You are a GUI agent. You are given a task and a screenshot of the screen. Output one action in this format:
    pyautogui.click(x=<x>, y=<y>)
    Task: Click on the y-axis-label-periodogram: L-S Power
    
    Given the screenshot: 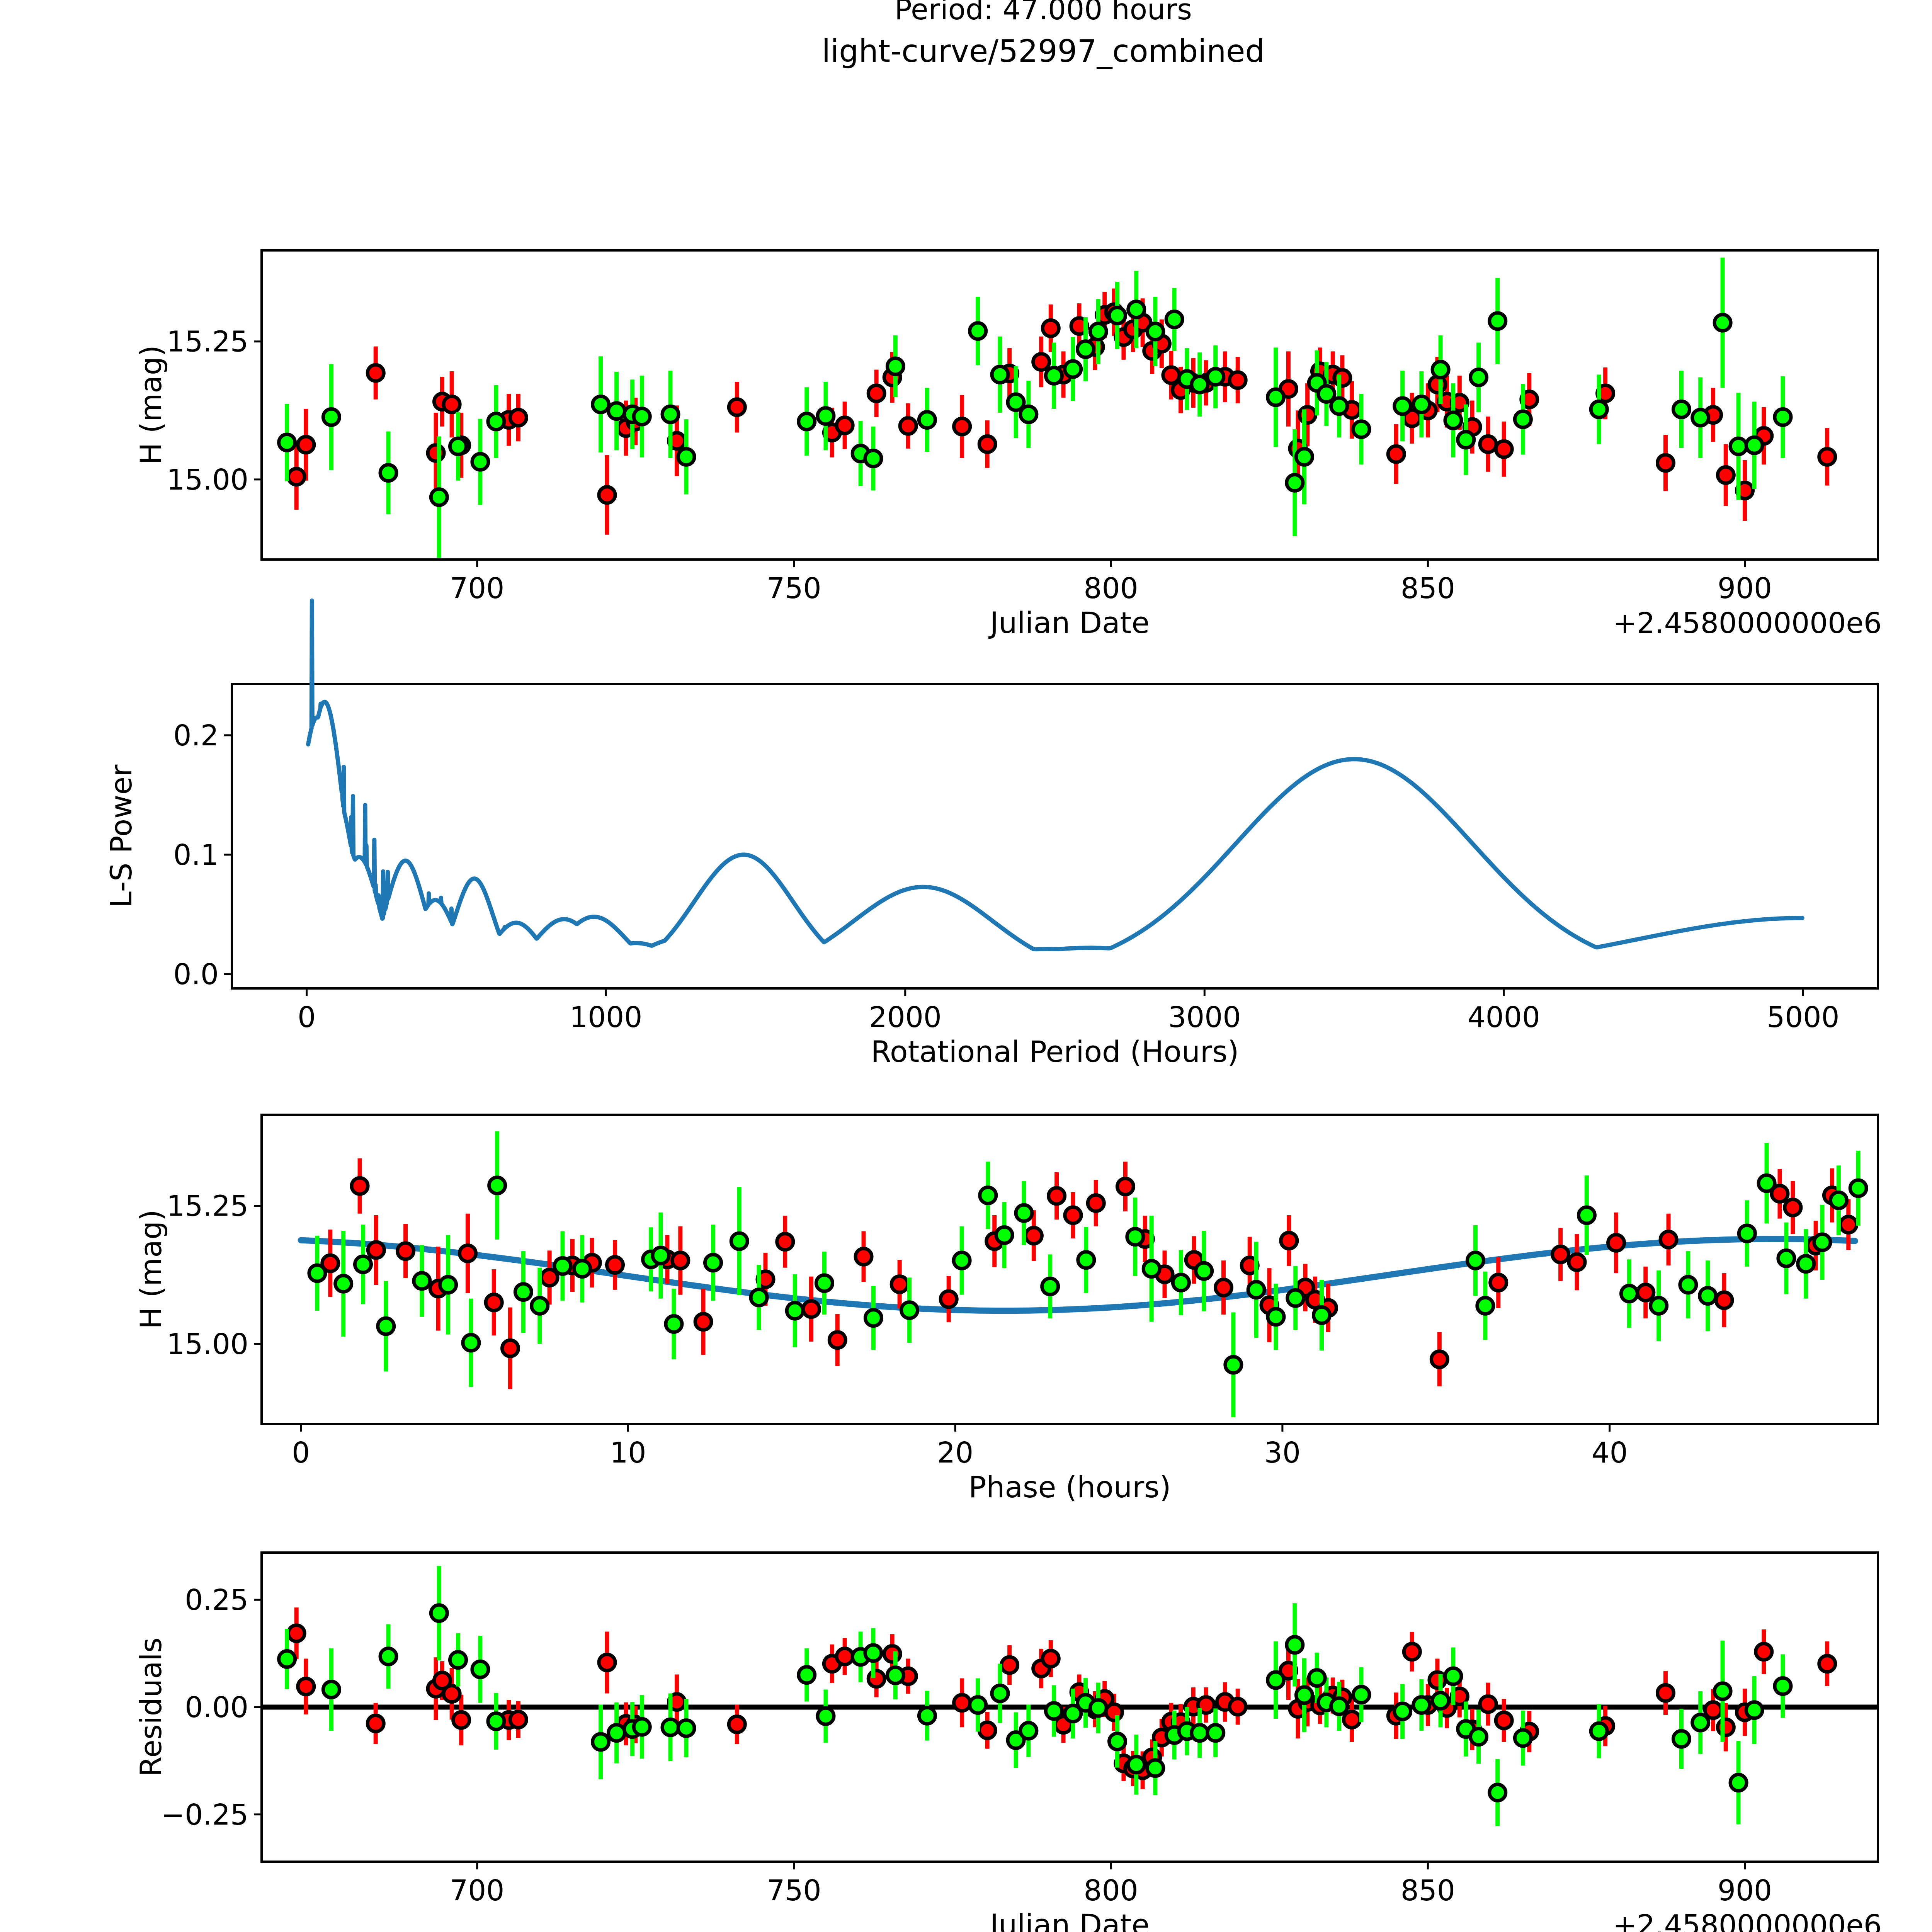 What is the action you would take?
    pyautogui.click(x=121, y=836)
    